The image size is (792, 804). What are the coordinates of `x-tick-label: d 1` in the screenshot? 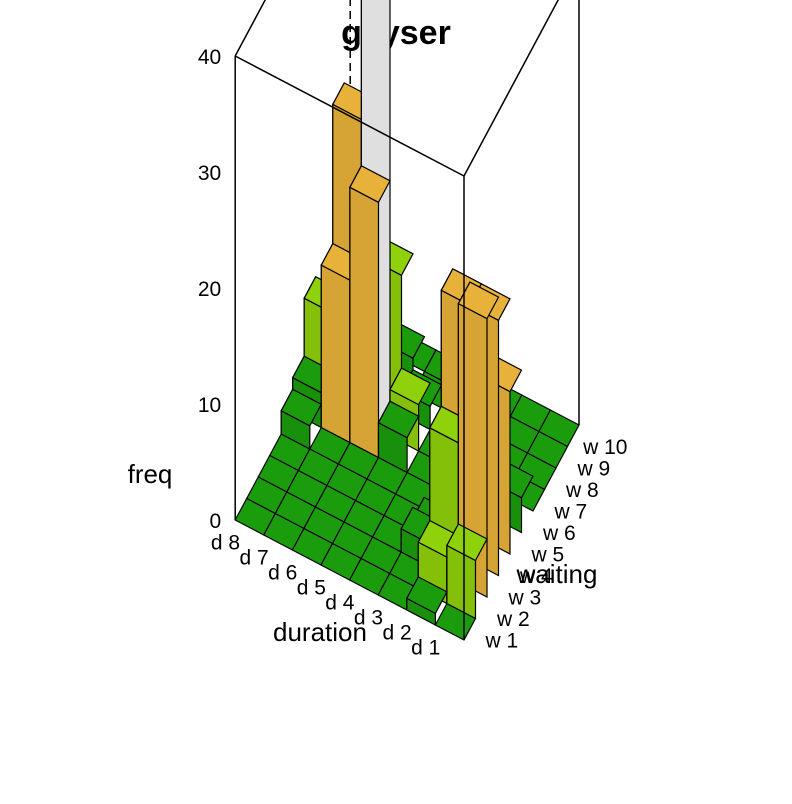 It's located at (425, 648).